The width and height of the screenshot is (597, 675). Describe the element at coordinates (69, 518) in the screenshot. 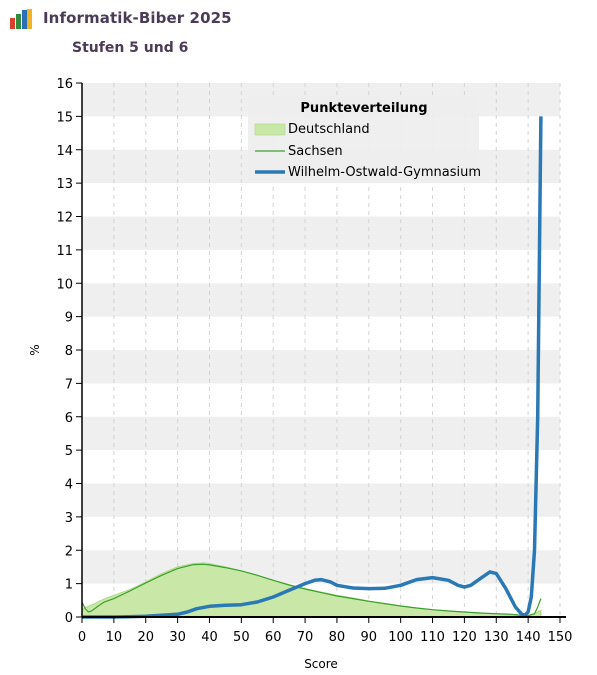

I see `y-tick-label: 3` at that location.